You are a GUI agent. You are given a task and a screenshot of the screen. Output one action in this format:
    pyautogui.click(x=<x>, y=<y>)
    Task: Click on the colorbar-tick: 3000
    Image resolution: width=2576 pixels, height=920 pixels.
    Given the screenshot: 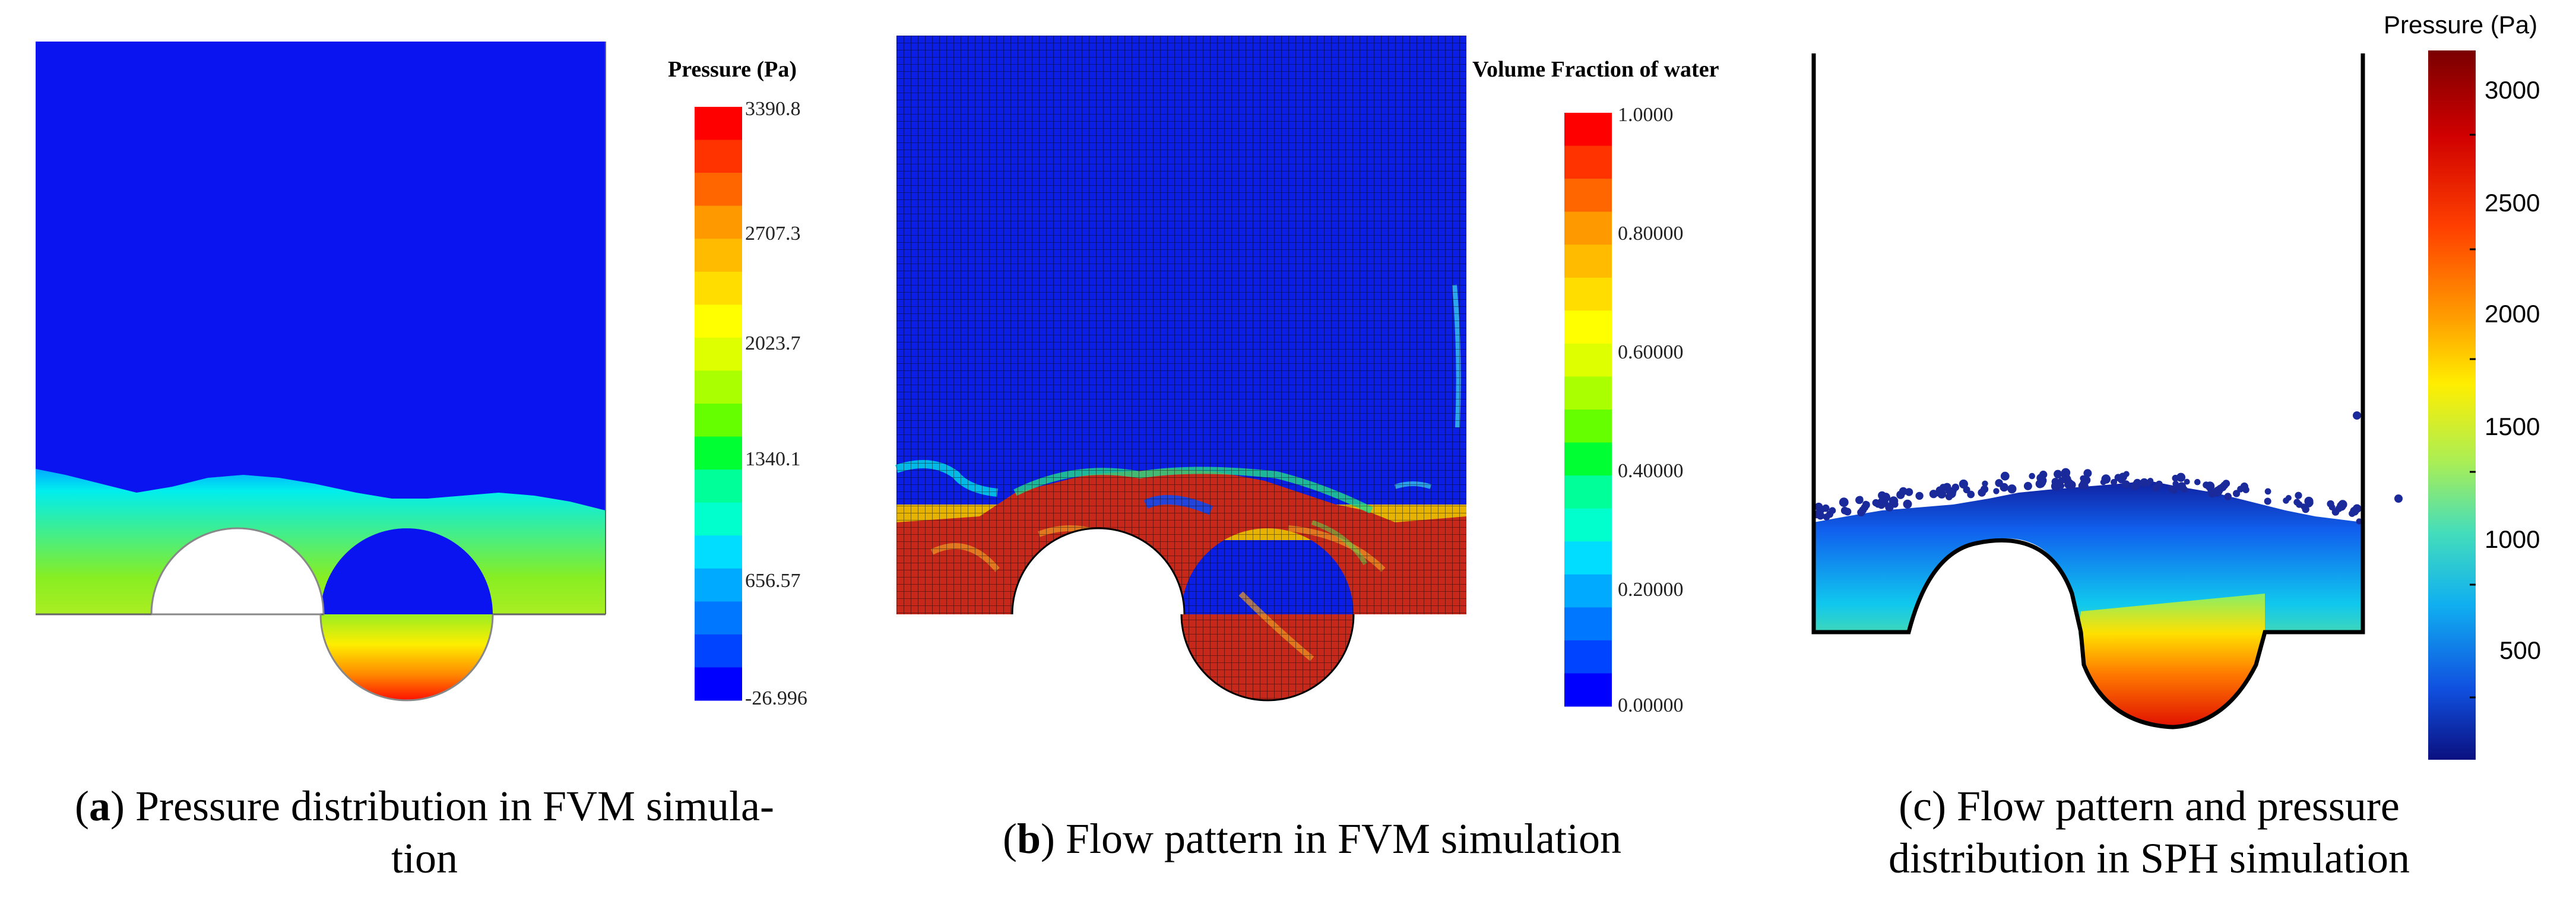 What is the action you would take?
    pyautogui.click(x=2512, y=90)
    